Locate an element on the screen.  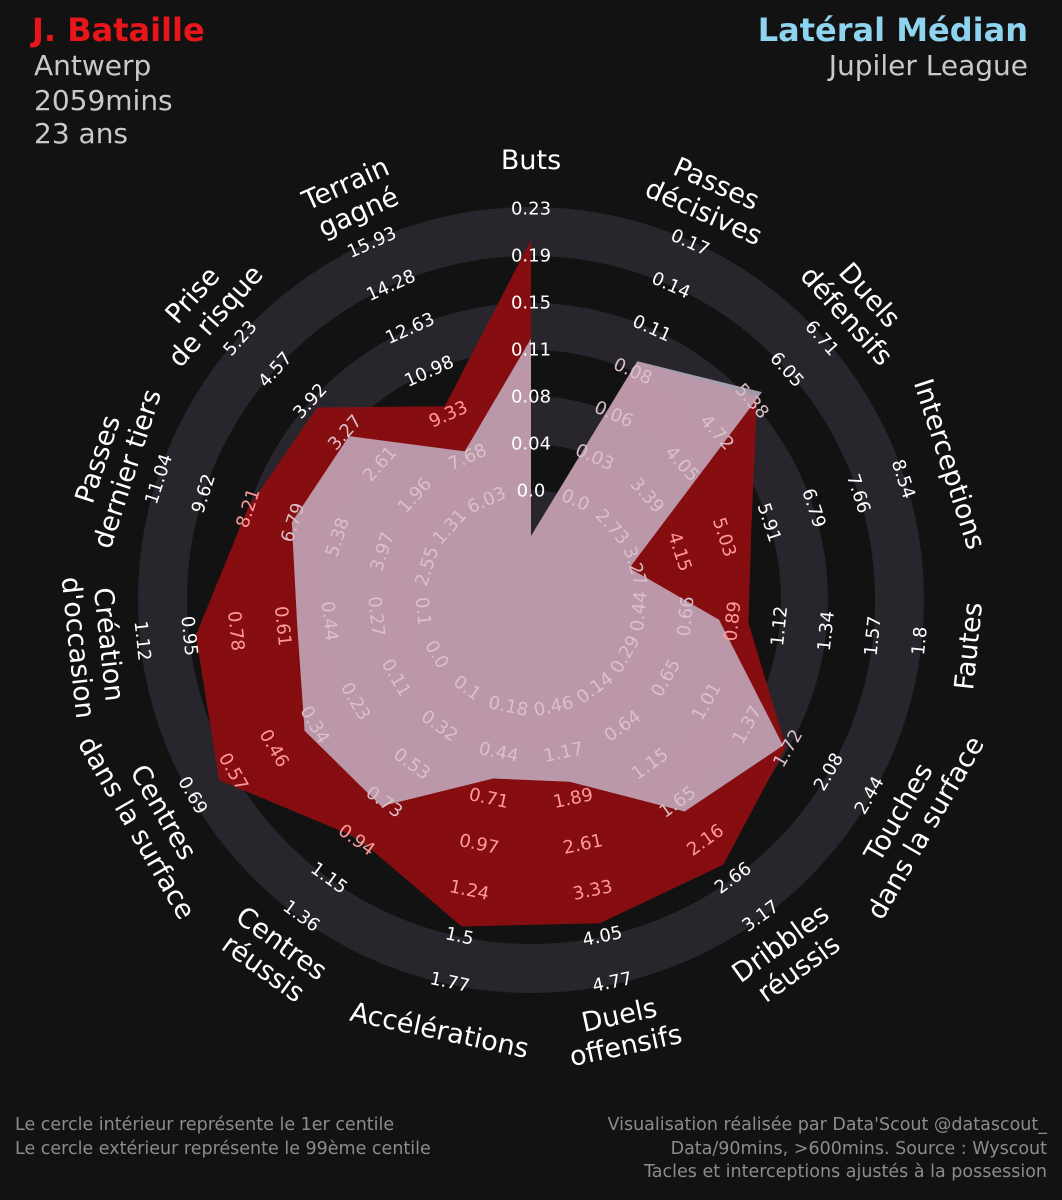
param-label-line: Accélérations is located at coordinates (439, 1031).